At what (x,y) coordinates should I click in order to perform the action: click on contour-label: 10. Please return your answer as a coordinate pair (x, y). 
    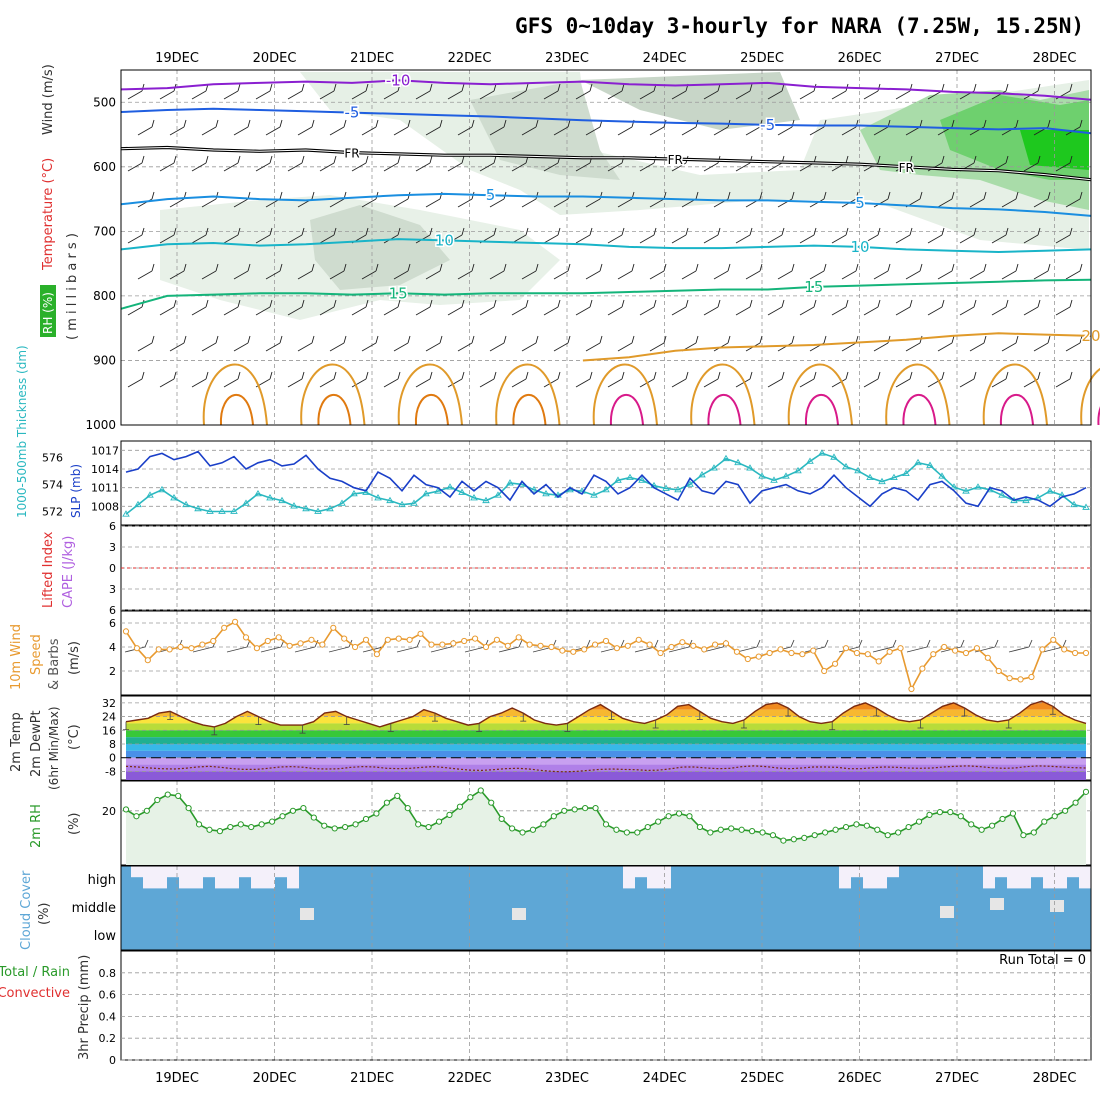
    Looking at the image, I should click on (860, 247).